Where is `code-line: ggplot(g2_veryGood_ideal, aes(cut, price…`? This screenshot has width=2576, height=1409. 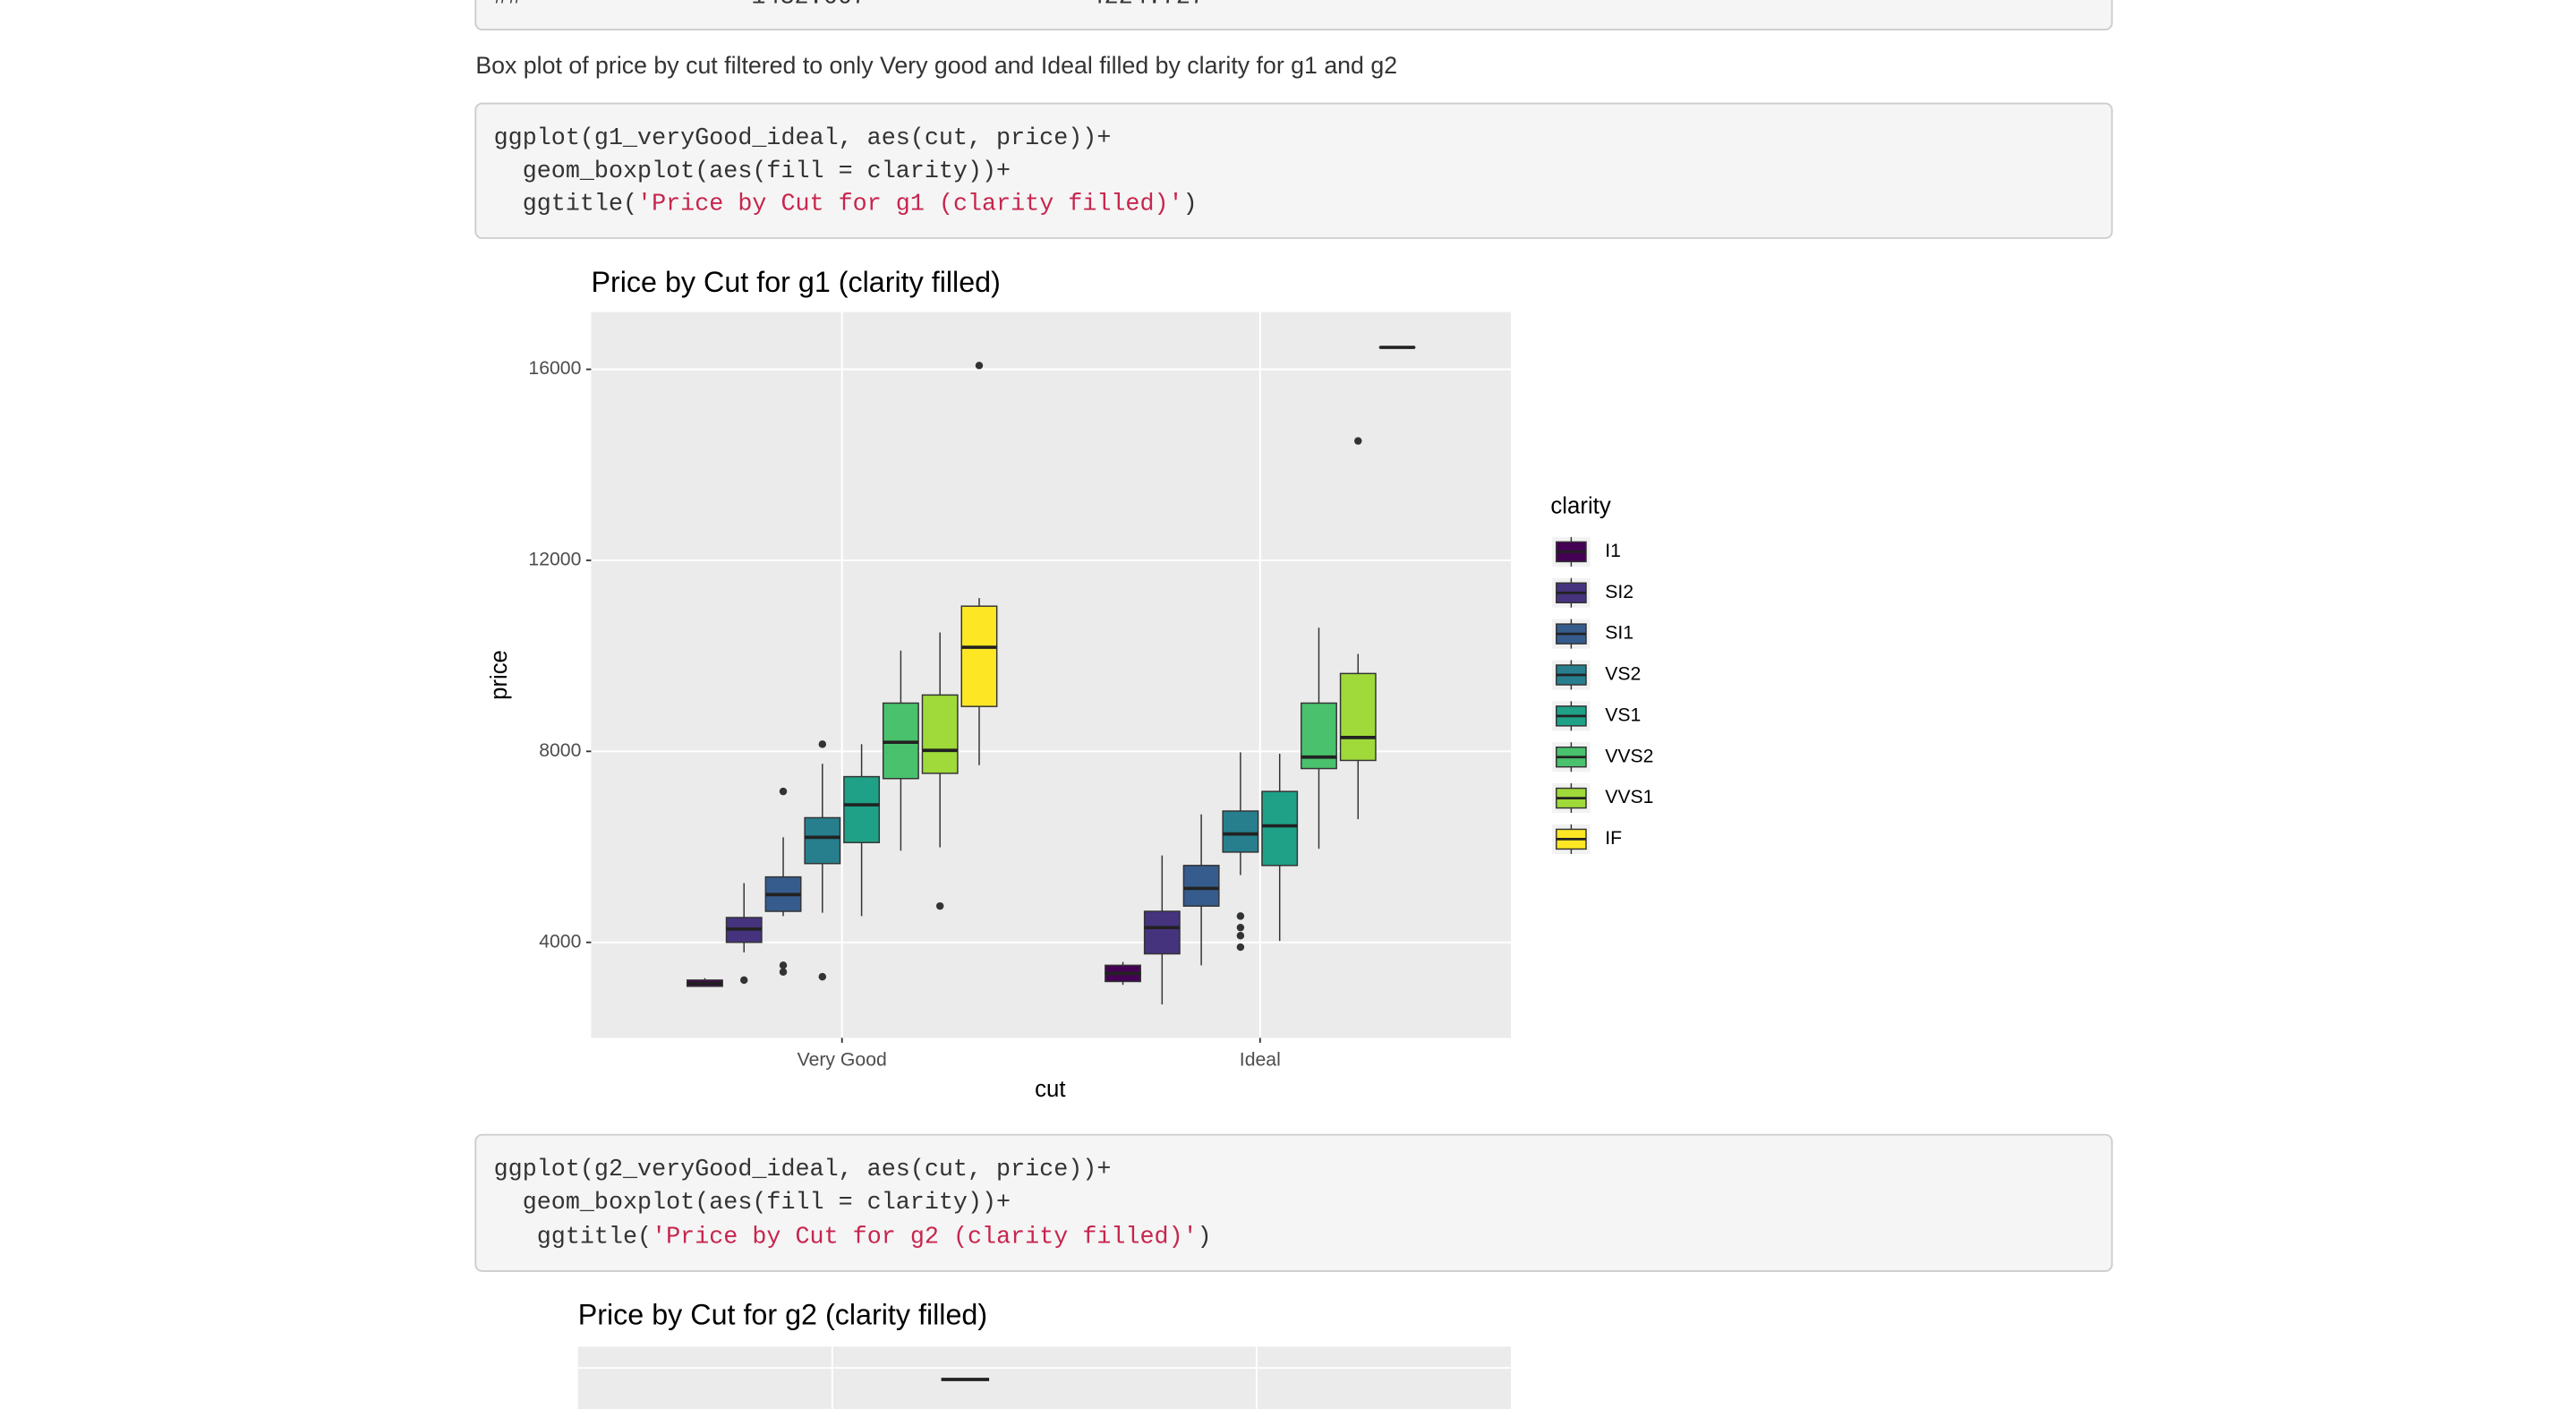 code-line: ggplot(g2_veryGood_ideal, aes(cut, price… is located at coordinates (803, 1170).